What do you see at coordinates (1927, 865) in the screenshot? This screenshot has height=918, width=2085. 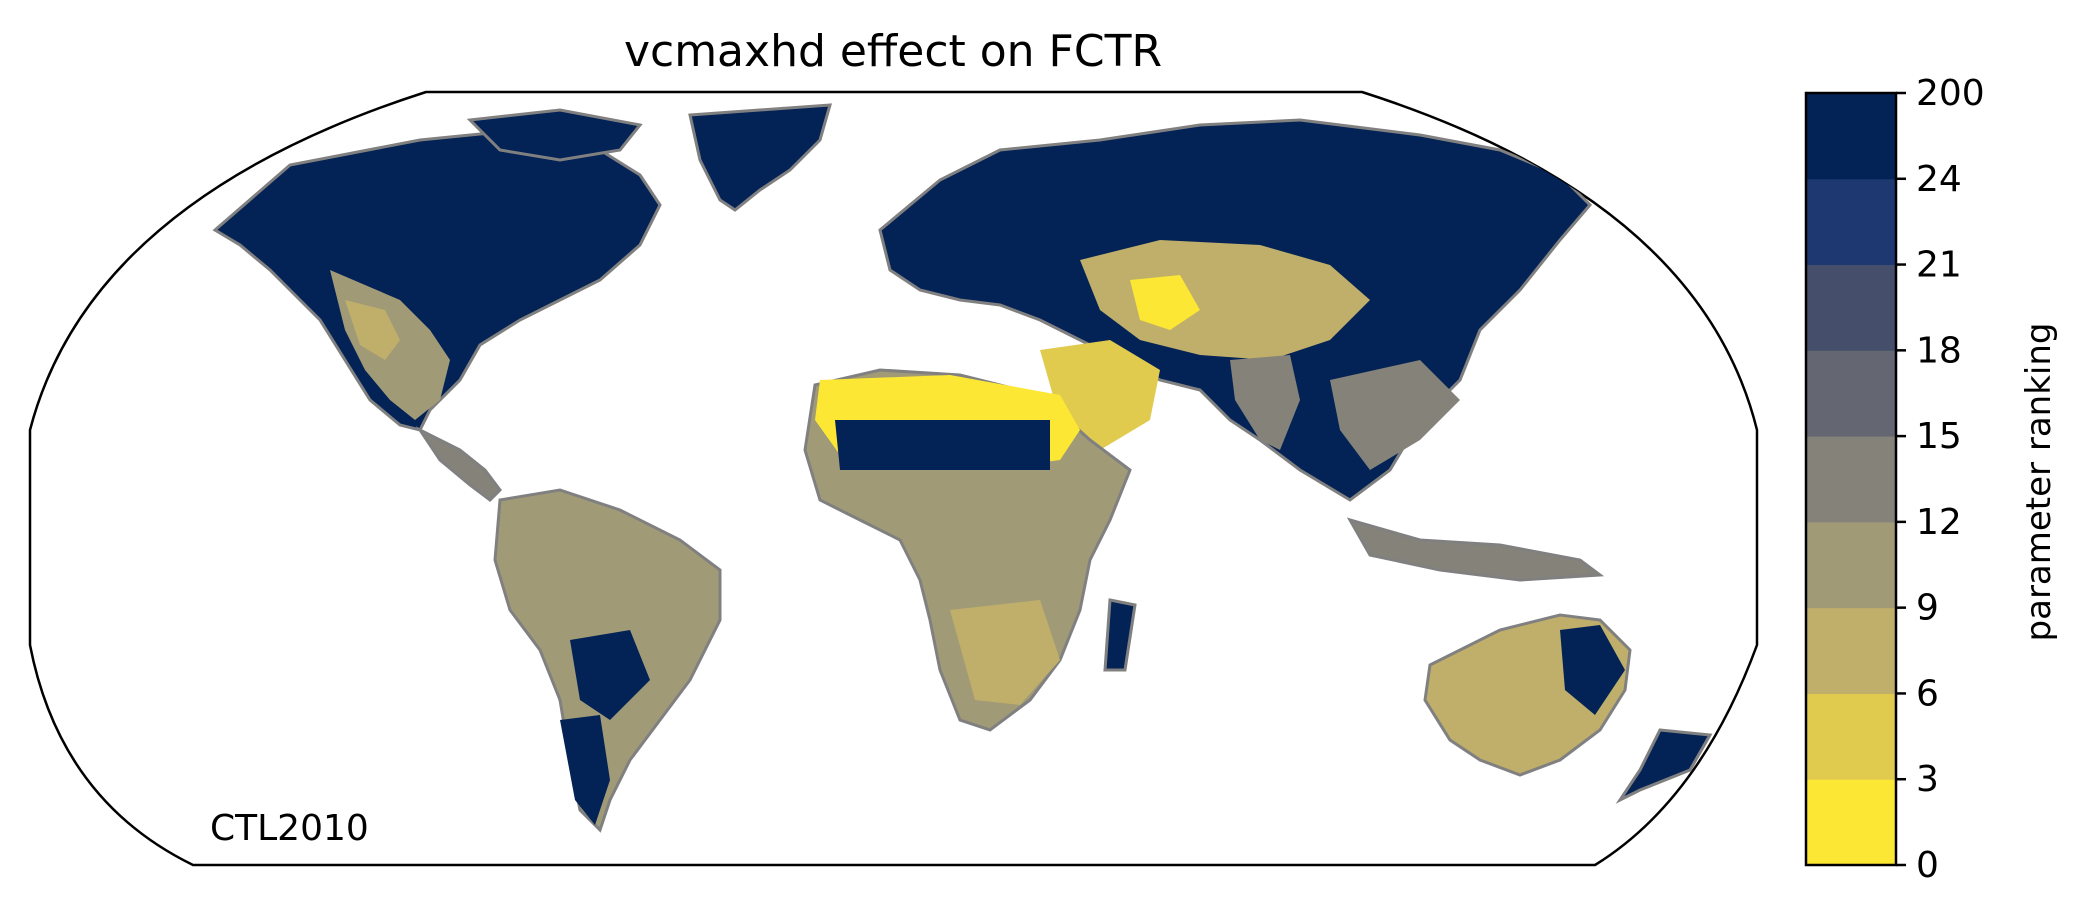 I see `colorbar-tick-label: 0` at bounding box center [1927, 865].